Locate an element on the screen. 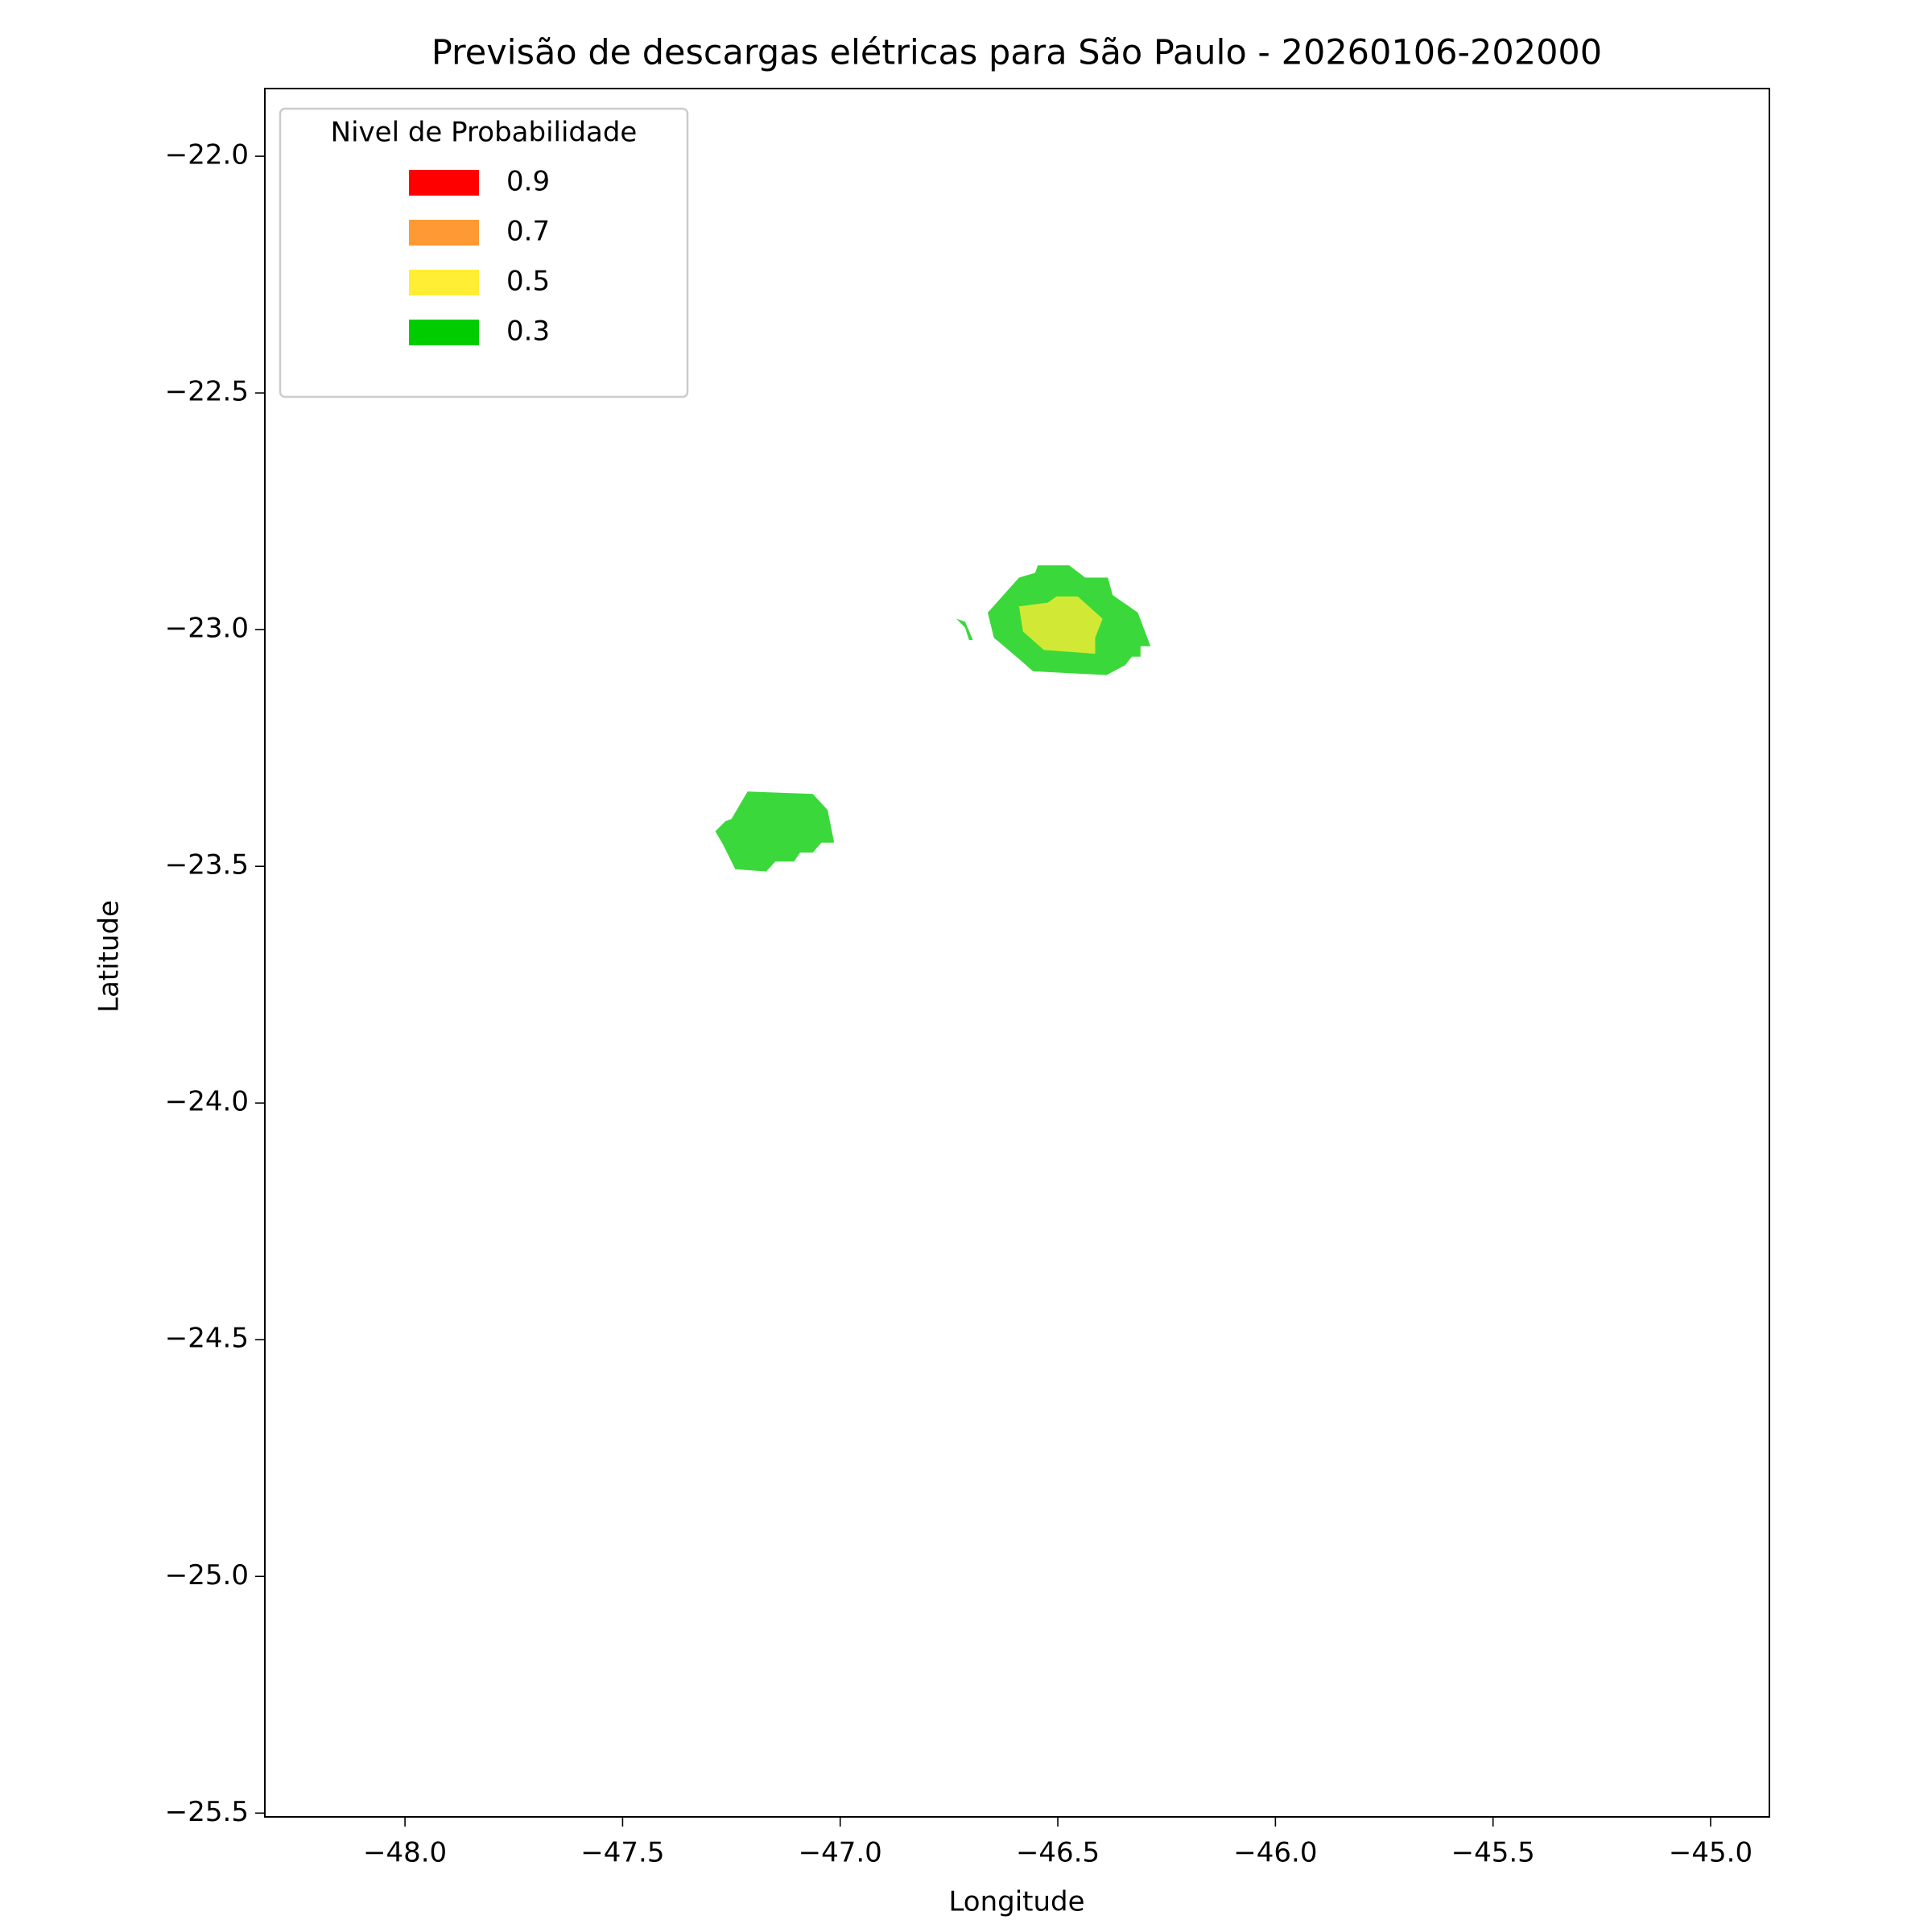 The height and width of the screenshot is (1932, 1932). x-tick-label: −46.0 is located at coordinates (1275, 1853).